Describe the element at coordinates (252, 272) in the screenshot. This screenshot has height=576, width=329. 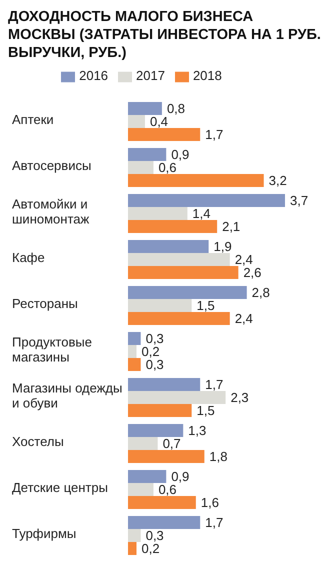
I see `data-label: 2,6` at that location.